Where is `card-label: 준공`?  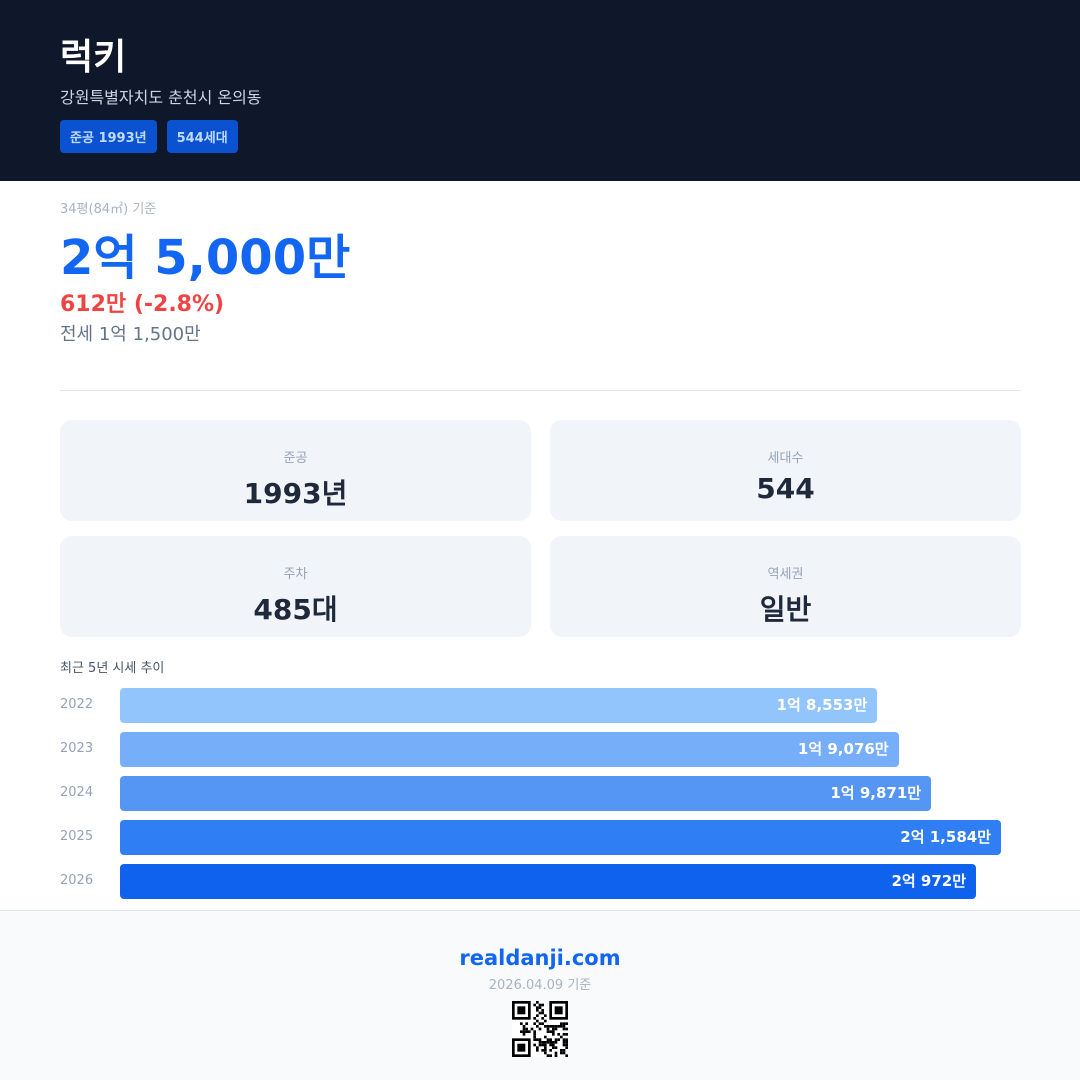
card-label: 준공 is located at coordinates (295, 458).